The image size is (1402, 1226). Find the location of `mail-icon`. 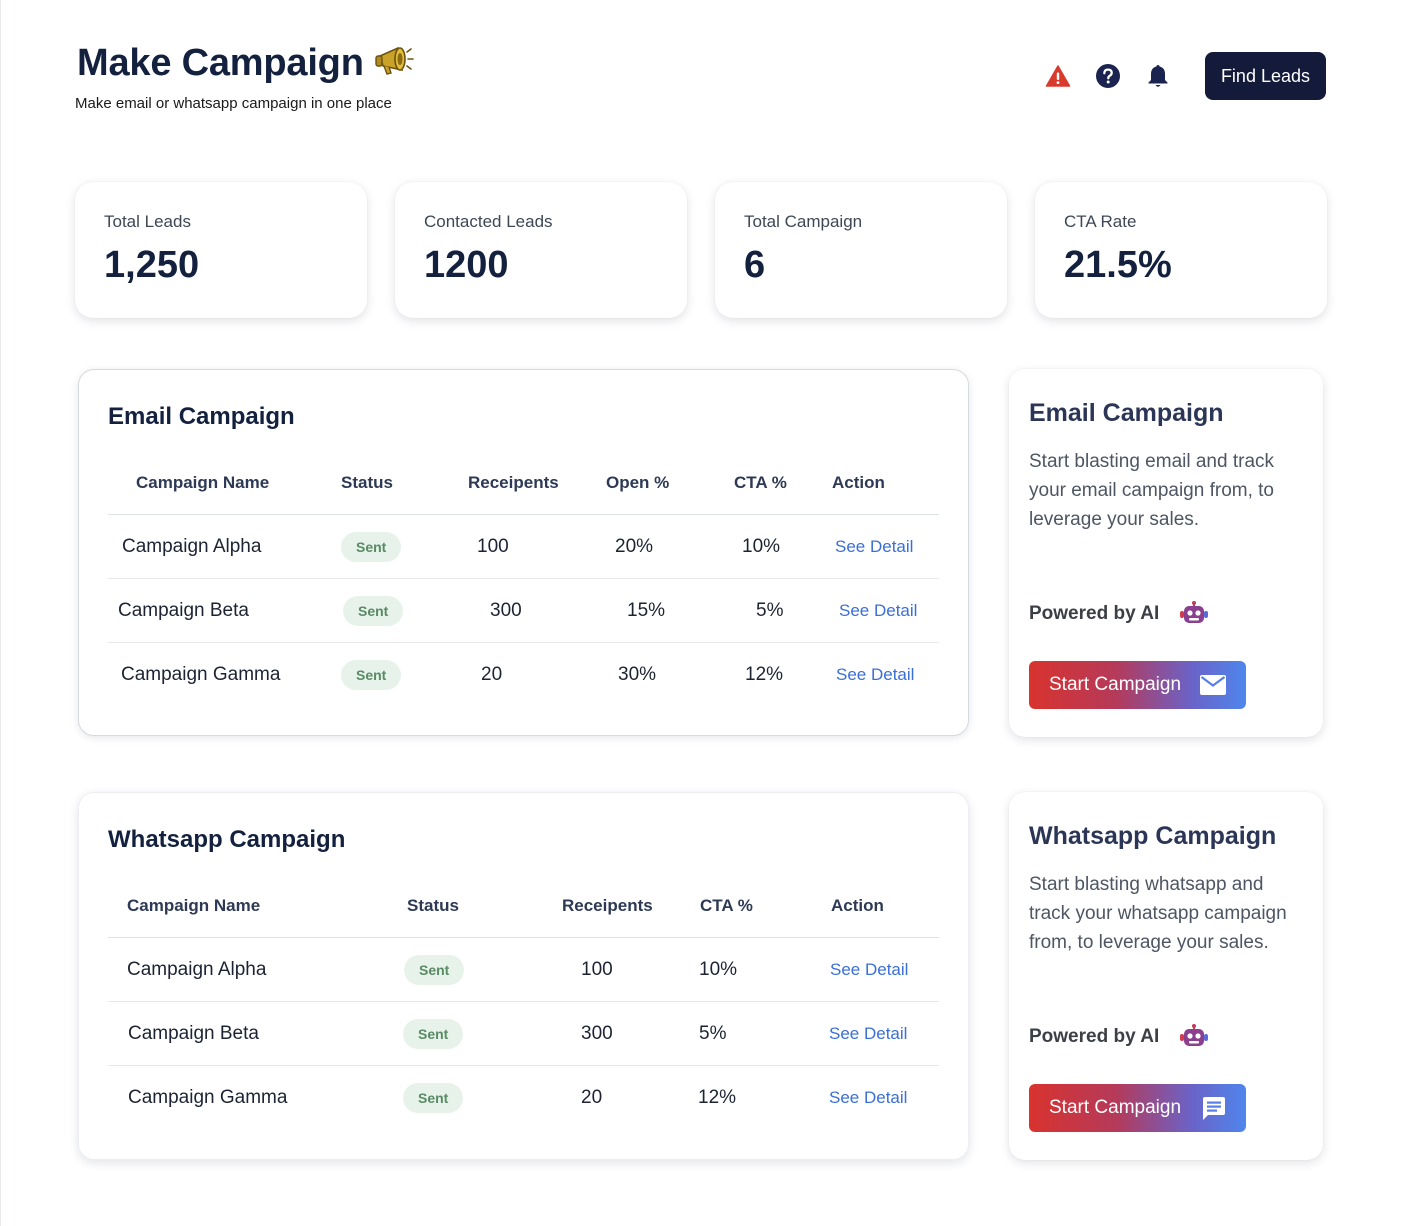

mail-icon is located at coordinates (1213, 685).